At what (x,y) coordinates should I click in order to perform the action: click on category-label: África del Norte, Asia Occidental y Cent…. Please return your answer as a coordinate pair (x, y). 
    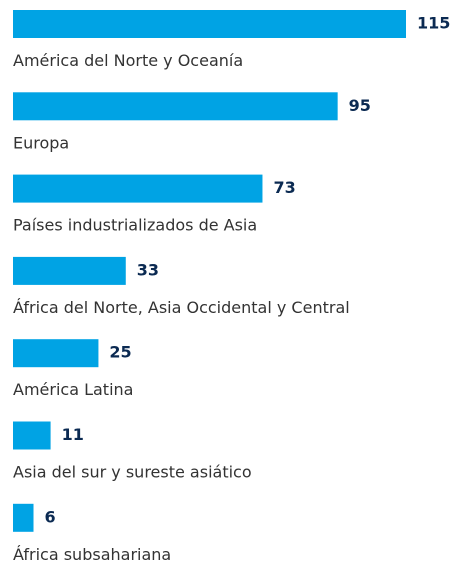
    Looking at the image, I should click on (181, 307).